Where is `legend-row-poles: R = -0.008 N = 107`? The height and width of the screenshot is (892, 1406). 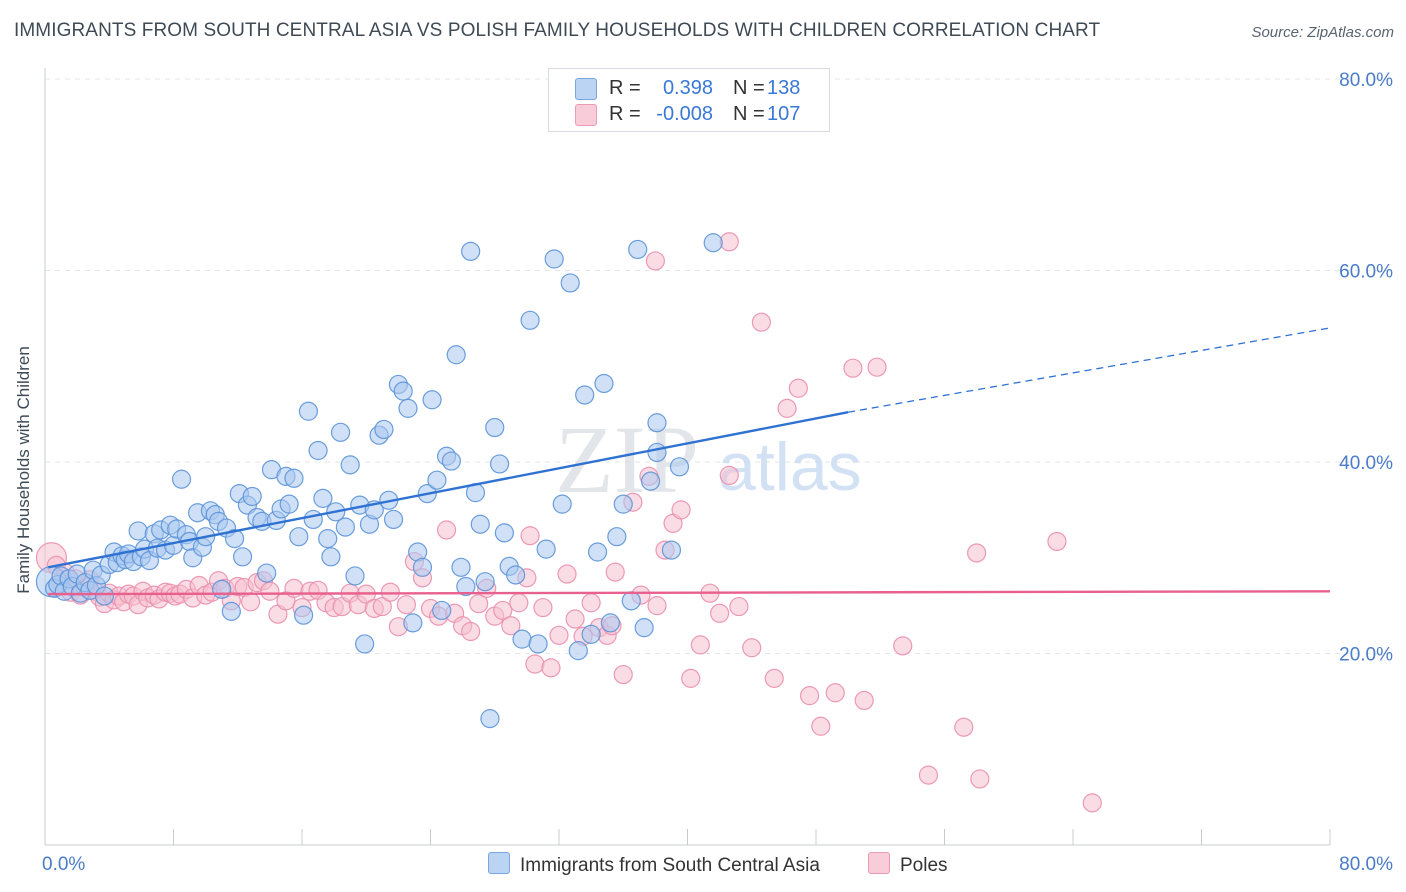 legend-row-poles: R = -0.008 N = 107 is located at coordinates (689, 114).